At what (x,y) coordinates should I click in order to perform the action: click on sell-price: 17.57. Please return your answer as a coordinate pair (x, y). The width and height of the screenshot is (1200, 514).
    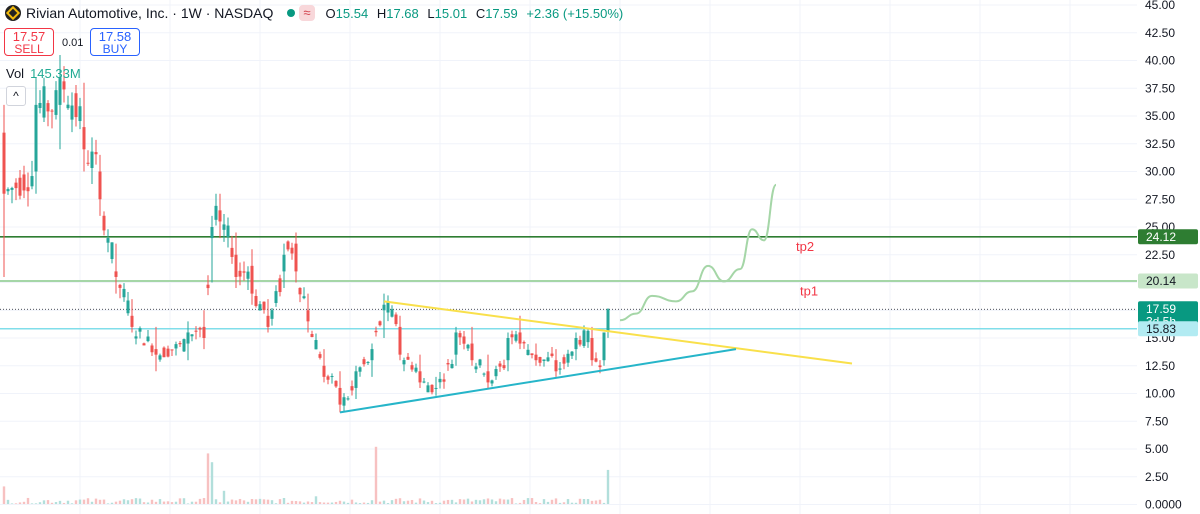
    Looking at the image, I should click on (29, 36).